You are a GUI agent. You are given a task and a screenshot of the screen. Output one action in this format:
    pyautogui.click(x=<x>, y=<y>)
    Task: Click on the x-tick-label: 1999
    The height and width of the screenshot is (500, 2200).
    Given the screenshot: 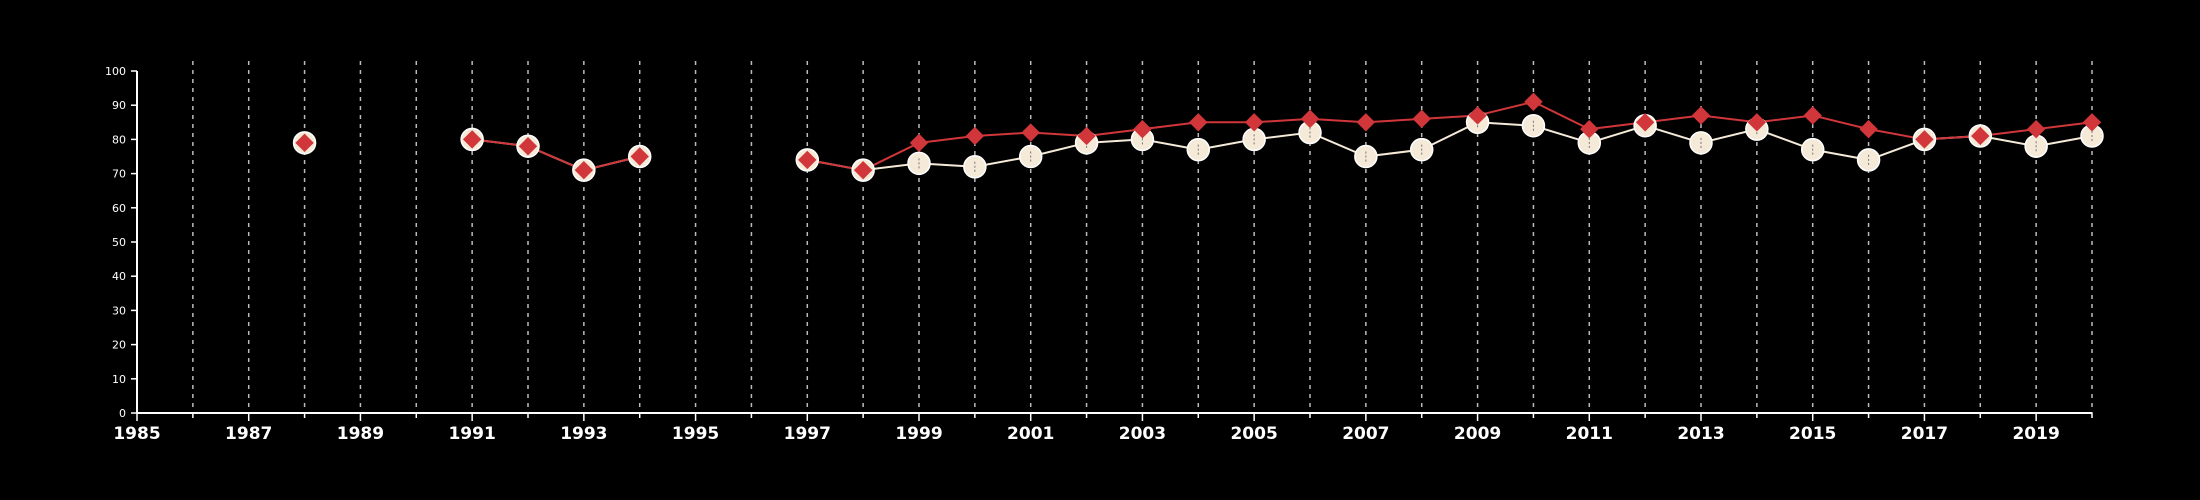 What is the action you would take?
    pyautogui.click(x=918, y=434)
    